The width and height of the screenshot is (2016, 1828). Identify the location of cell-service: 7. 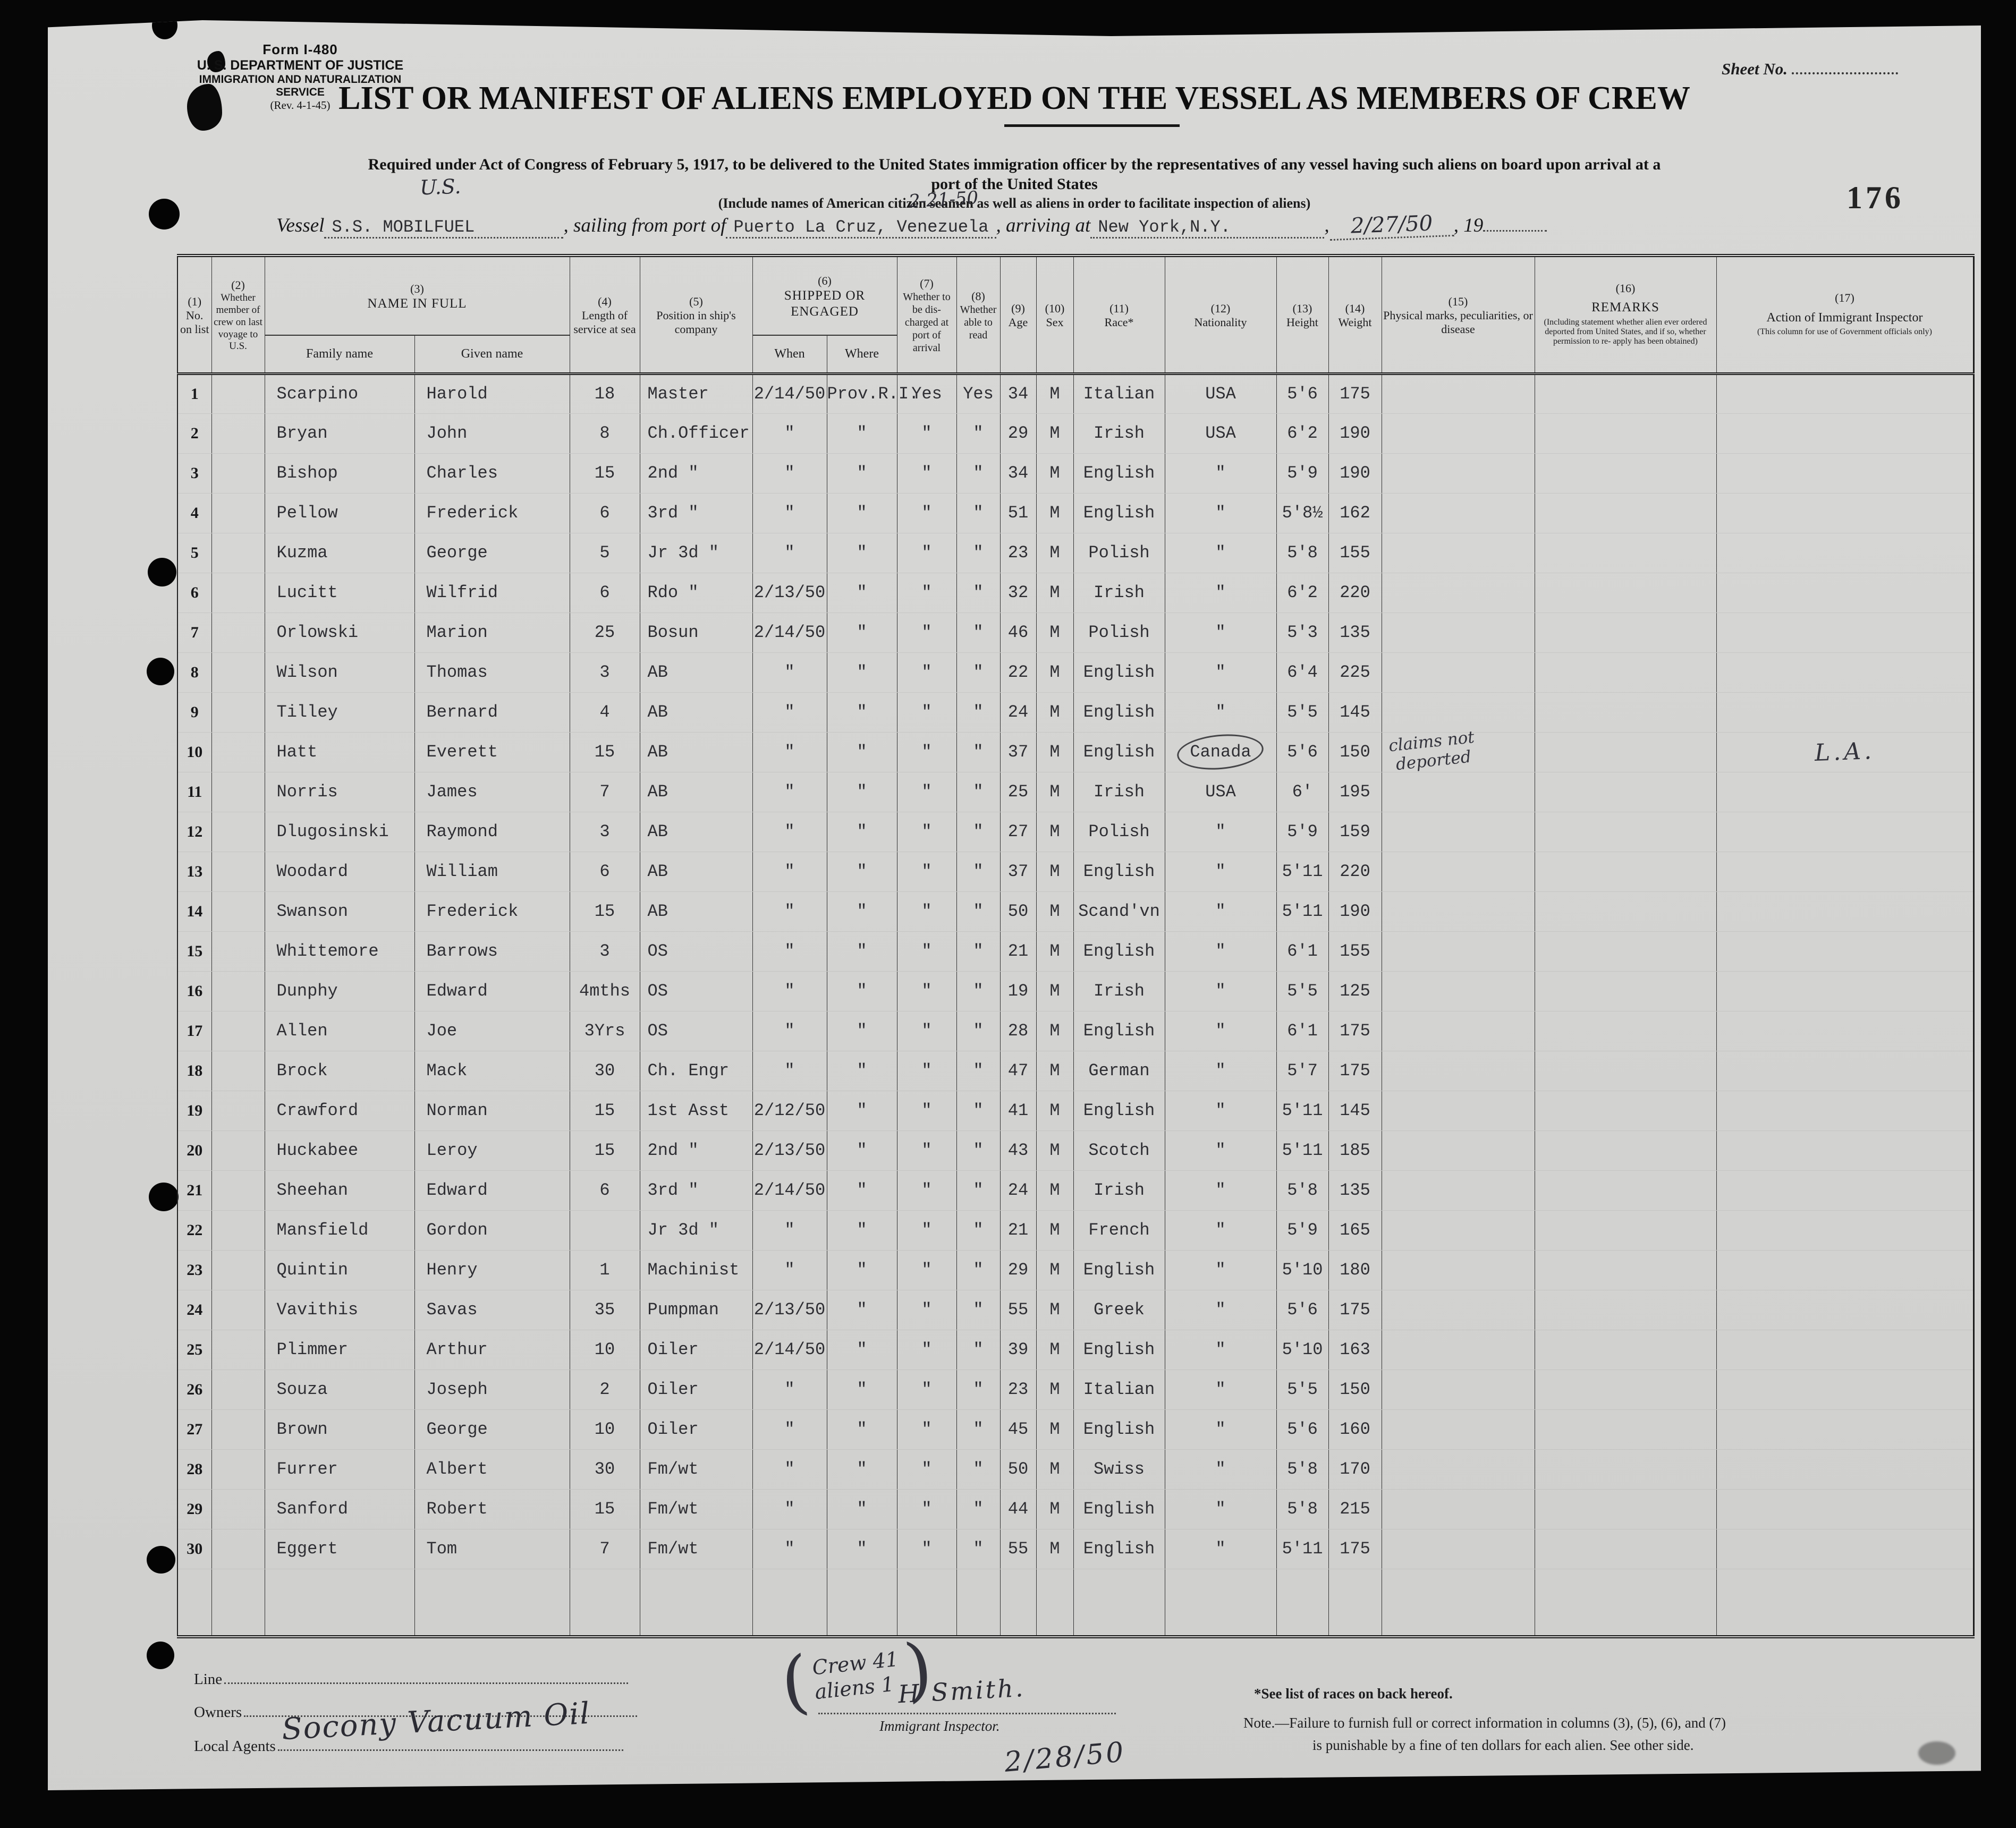
(605, 1549).